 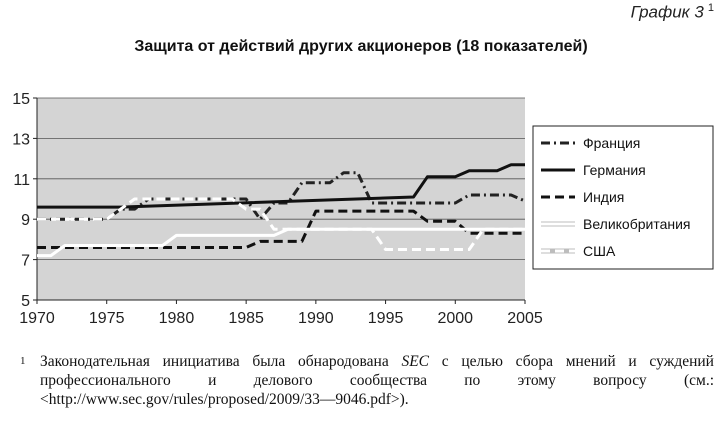 I want to click on x-tick-label: 1985, so click(x=246, y=318).